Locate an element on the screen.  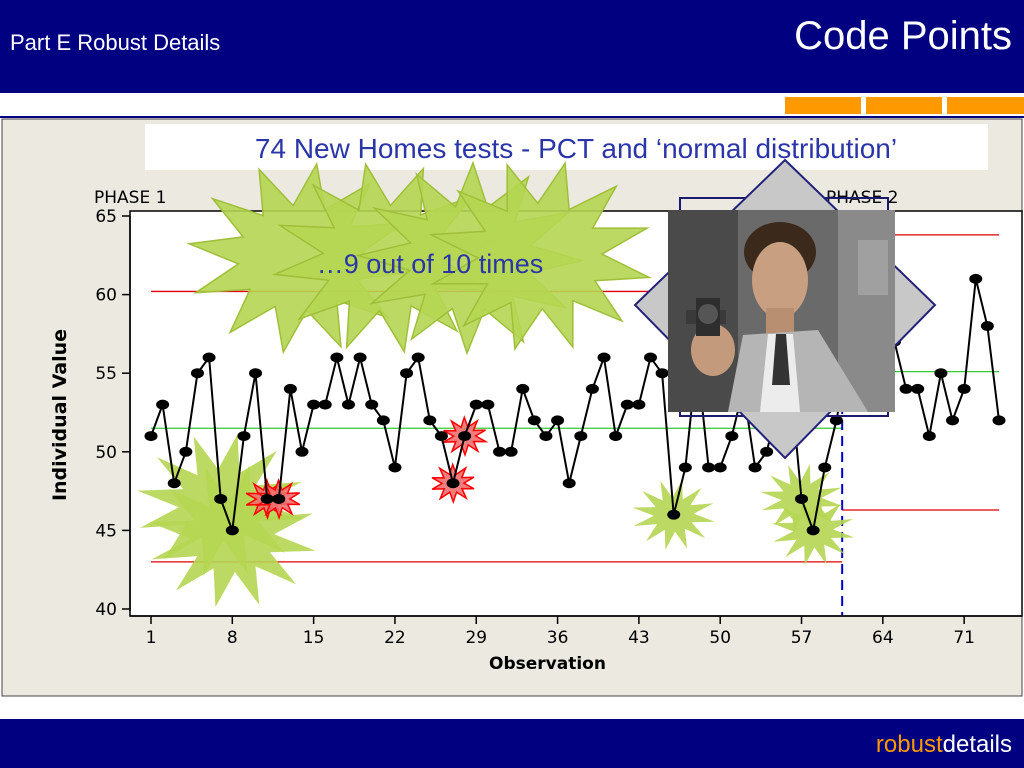
x-axis-label: Observation is located at coordinates (547, 664).